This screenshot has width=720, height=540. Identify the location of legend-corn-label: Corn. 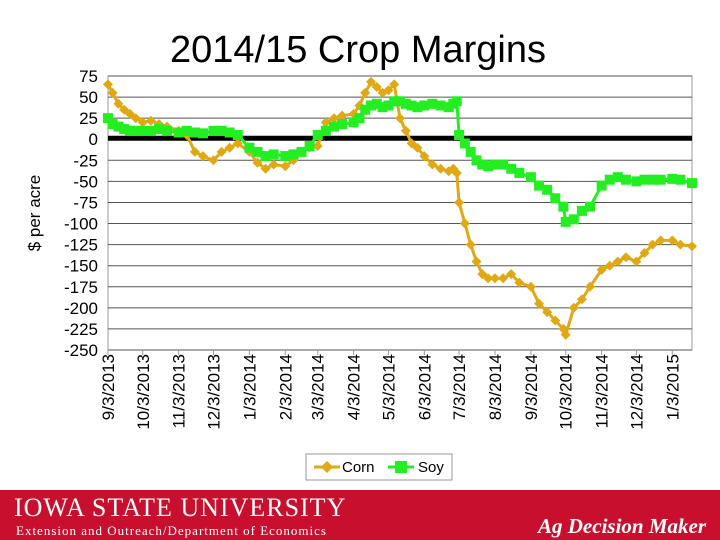
(358, 467).